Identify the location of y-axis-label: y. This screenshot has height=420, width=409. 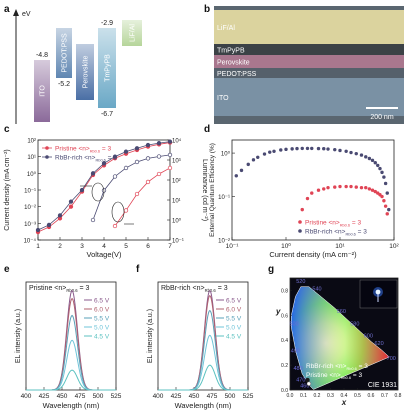
(278, 311).